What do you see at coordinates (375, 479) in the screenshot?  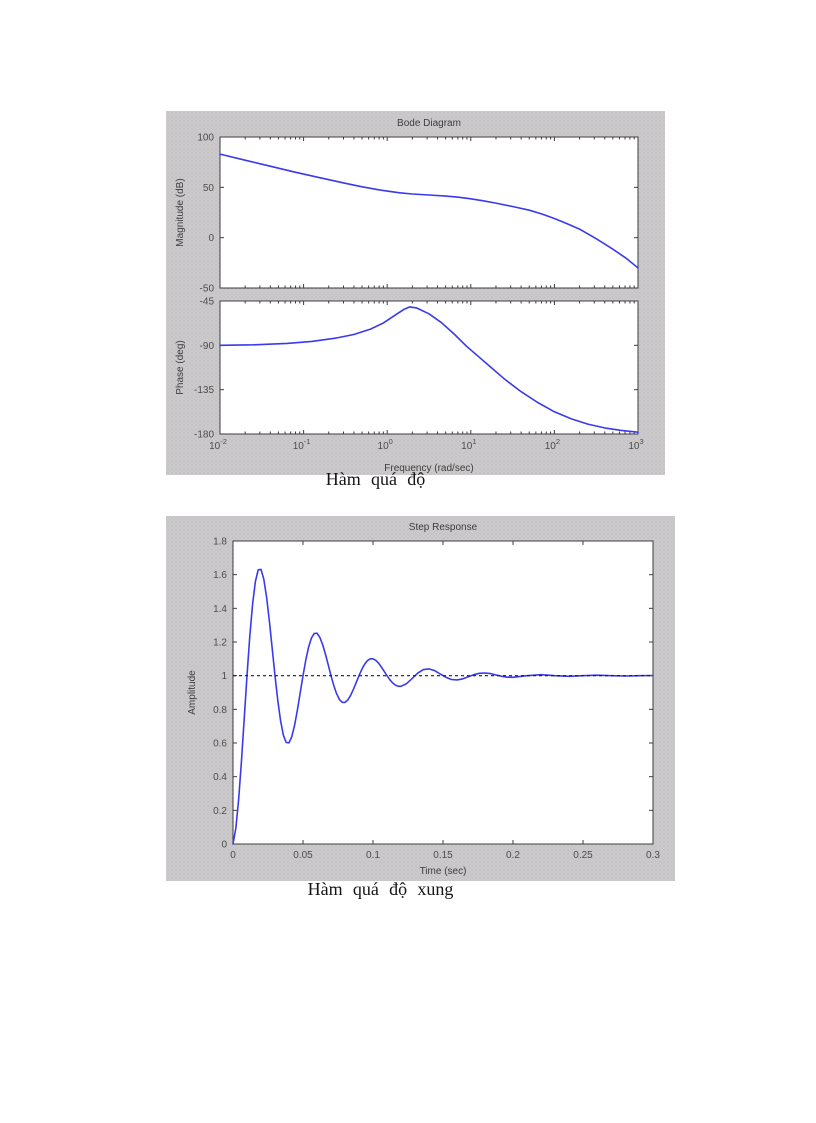 I see `caption-bode: Hàm quá độ` at bounding box center [375, 479].